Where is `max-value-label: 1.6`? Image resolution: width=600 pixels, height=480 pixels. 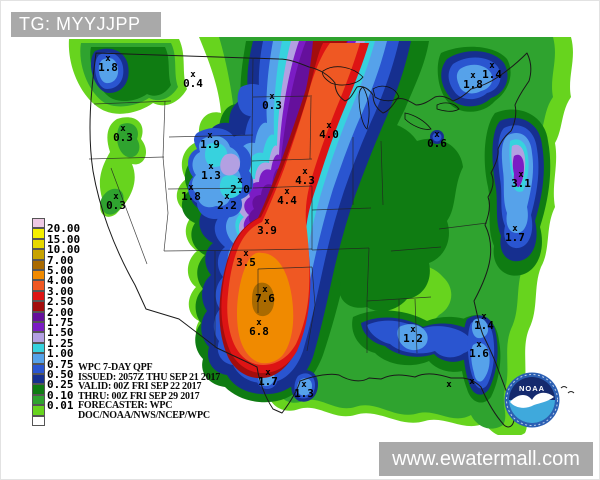
max-value-label: 1.6 is located at coordinates (479, 353).